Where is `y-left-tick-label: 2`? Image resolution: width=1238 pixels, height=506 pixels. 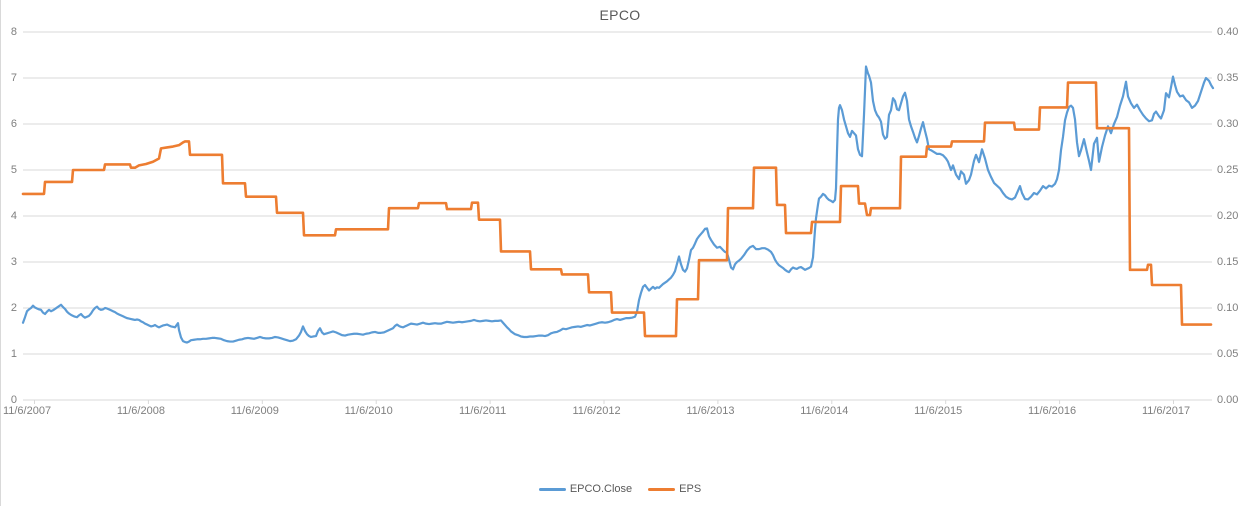
y-left-tick-label: 2 is located at coordinates (13, 308).